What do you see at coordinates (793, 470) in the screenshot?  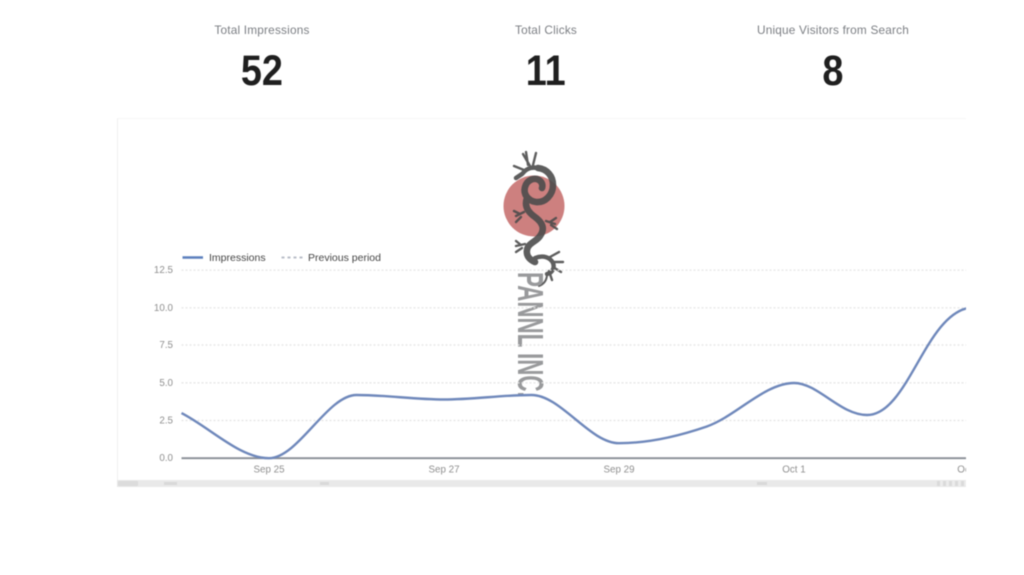 I see `svg-text: Oct 1` at bounding box center [793, 470].